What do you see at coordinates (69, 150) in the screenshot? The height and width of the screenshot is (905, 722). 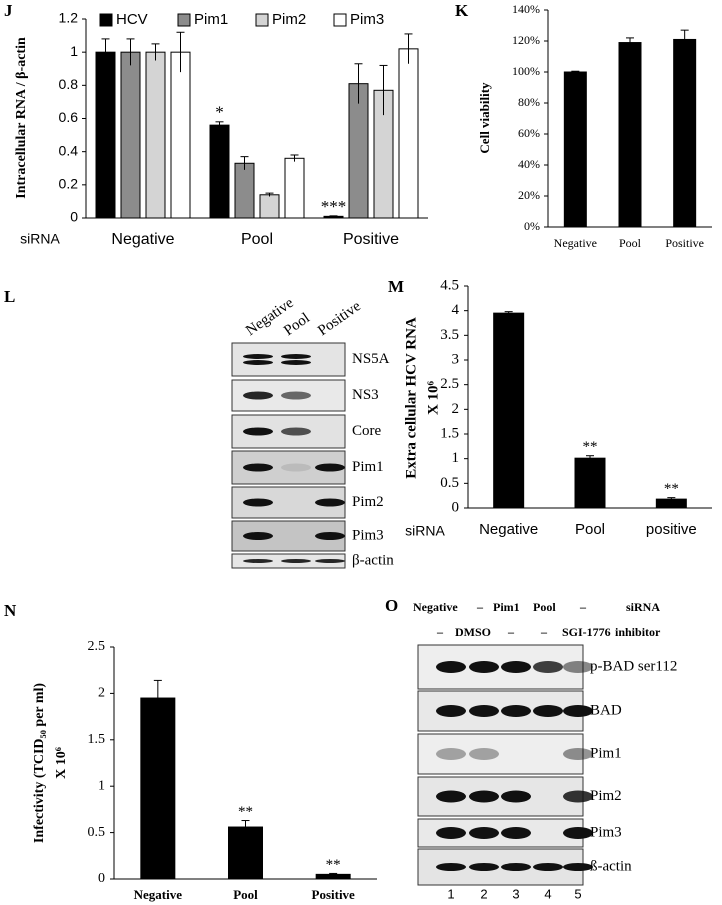 I see `y-tick-label: 0.4` at bounding box center [69, 150].